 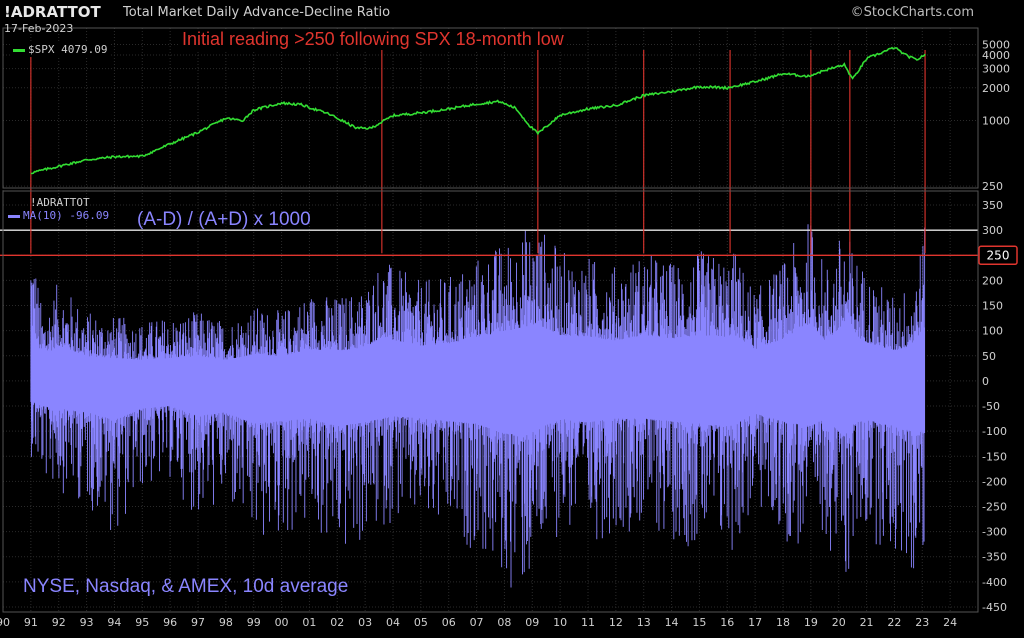 I want to click on x-tick-label: 03, so click(x=365, y=622).